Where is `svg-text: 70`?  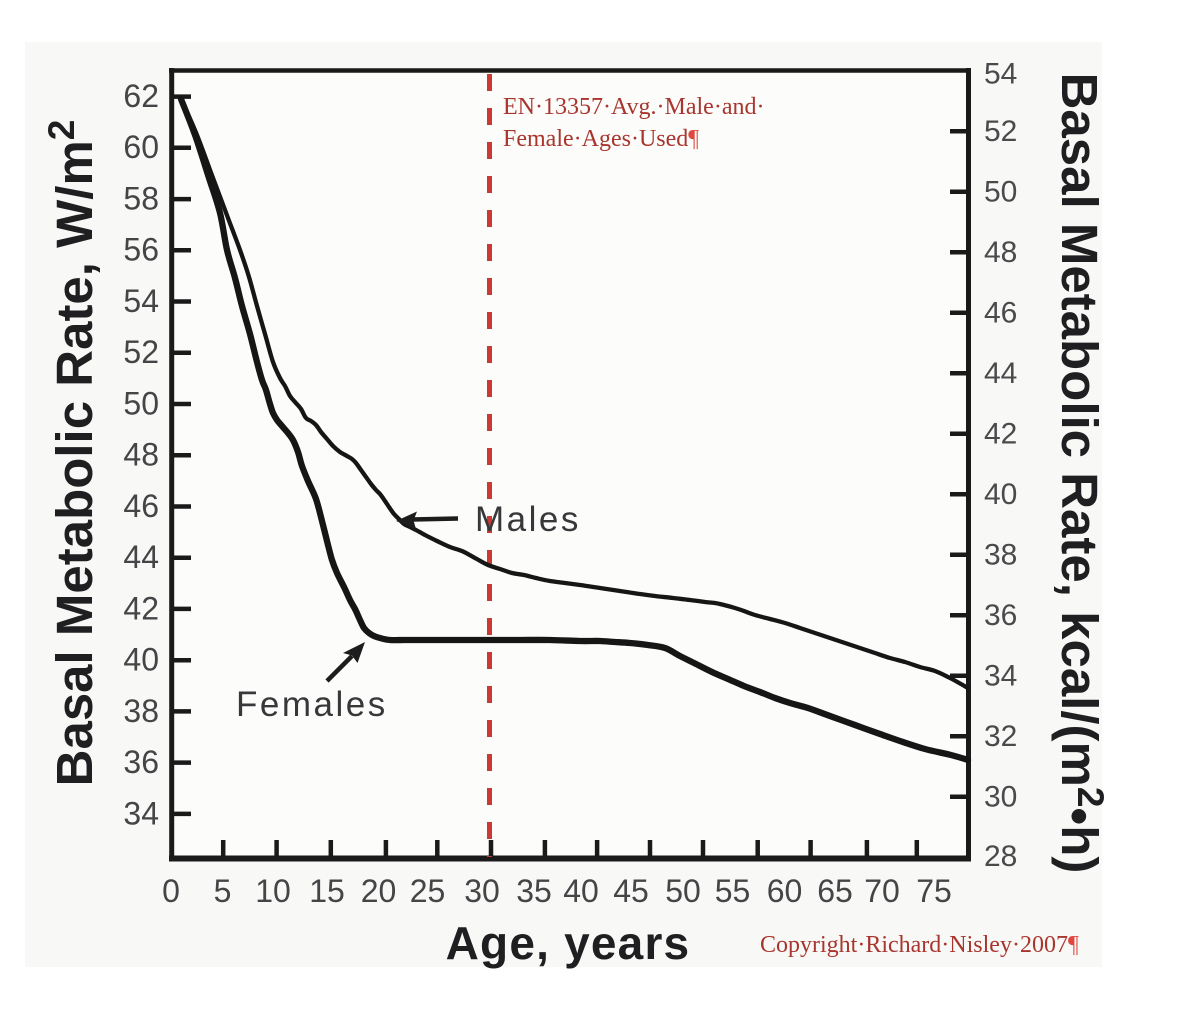
svg-text: 70 is located at coordinates (882, 891).